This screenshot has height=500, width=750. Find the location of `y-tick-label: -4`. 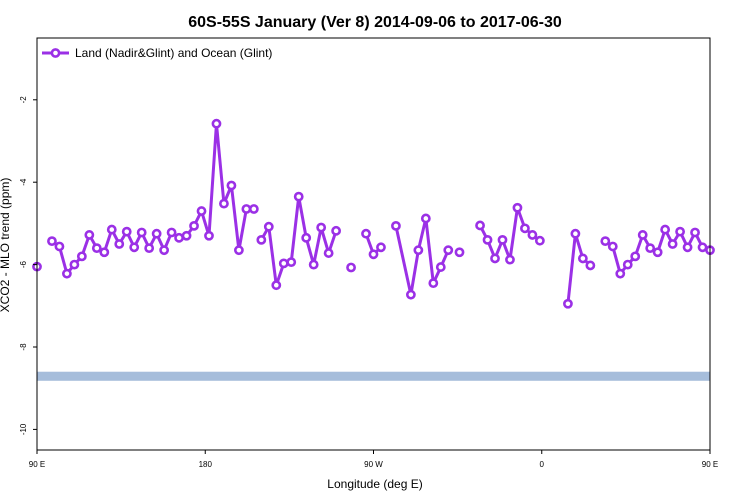

y-tick-label: -4 is located at coordinates (23, 182).